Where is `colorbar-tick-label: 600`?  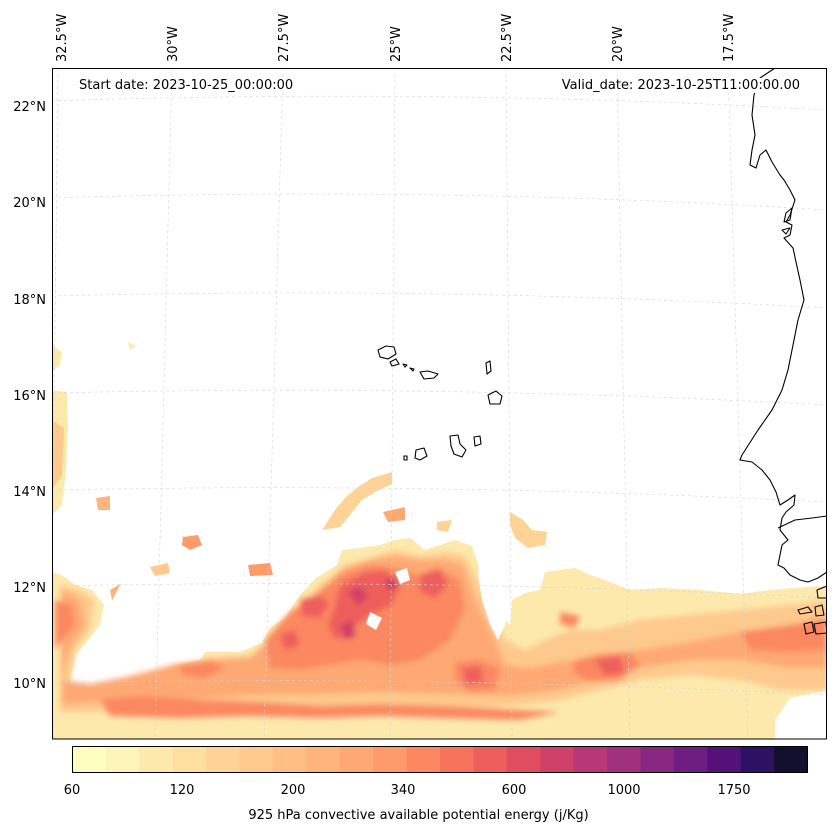 colorbar-tick-label: 600 is located at coordinates (514, 790).